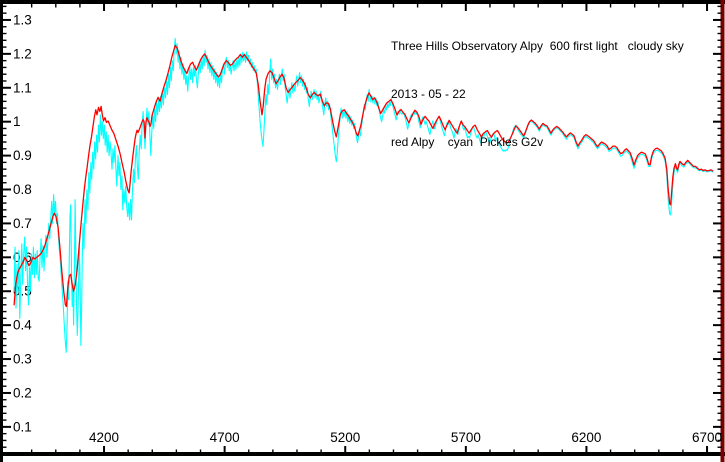  I want to click on y-tick-label: 0.7, so click(22, 223).